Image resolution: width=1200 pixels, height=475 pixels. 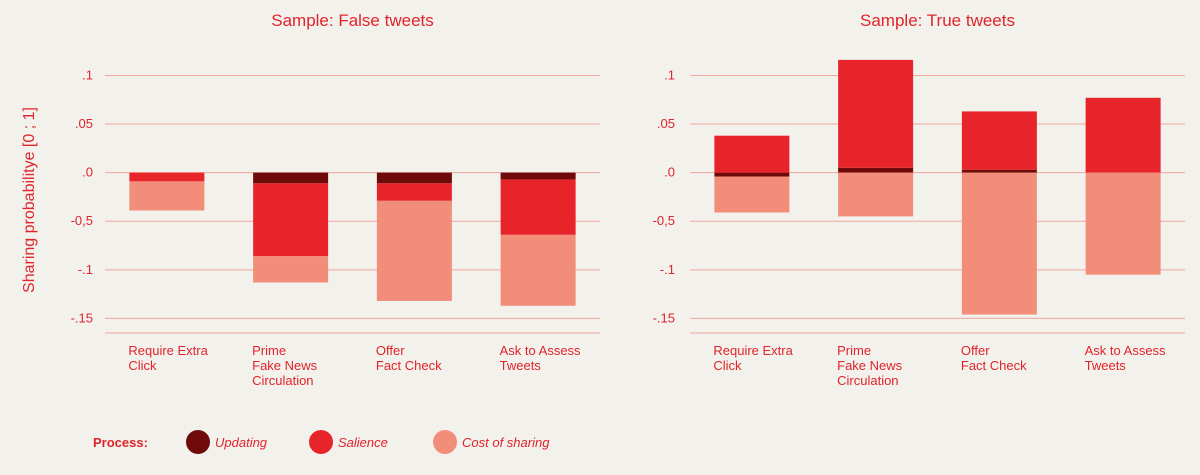 What do you see at coordinates (363, 442) in the screenshot?
I see `legend-label: Salience` at bounding box center [363, 442].